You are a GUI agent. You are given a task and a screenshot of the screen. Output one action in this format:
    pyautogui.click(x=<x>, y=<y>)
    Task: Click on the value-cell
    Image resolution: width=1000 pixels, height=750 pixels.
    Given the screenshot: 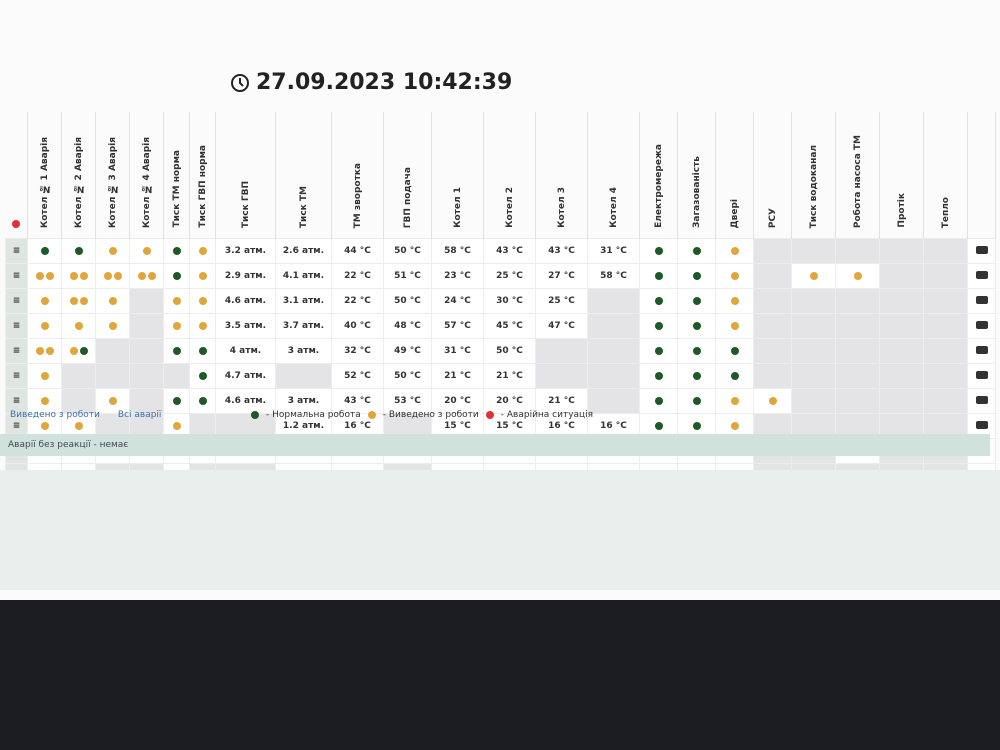 What is the action you would take?
    pyautogui.click(x=303, y=376)
    